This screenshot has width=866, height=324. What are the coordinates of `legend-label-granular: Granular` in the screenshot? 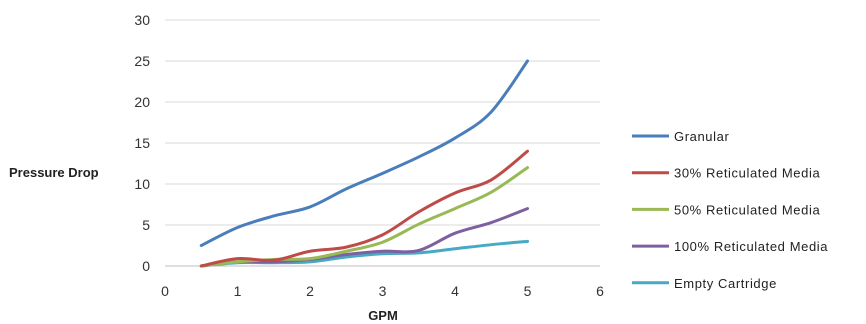 It's located at (701, 136).